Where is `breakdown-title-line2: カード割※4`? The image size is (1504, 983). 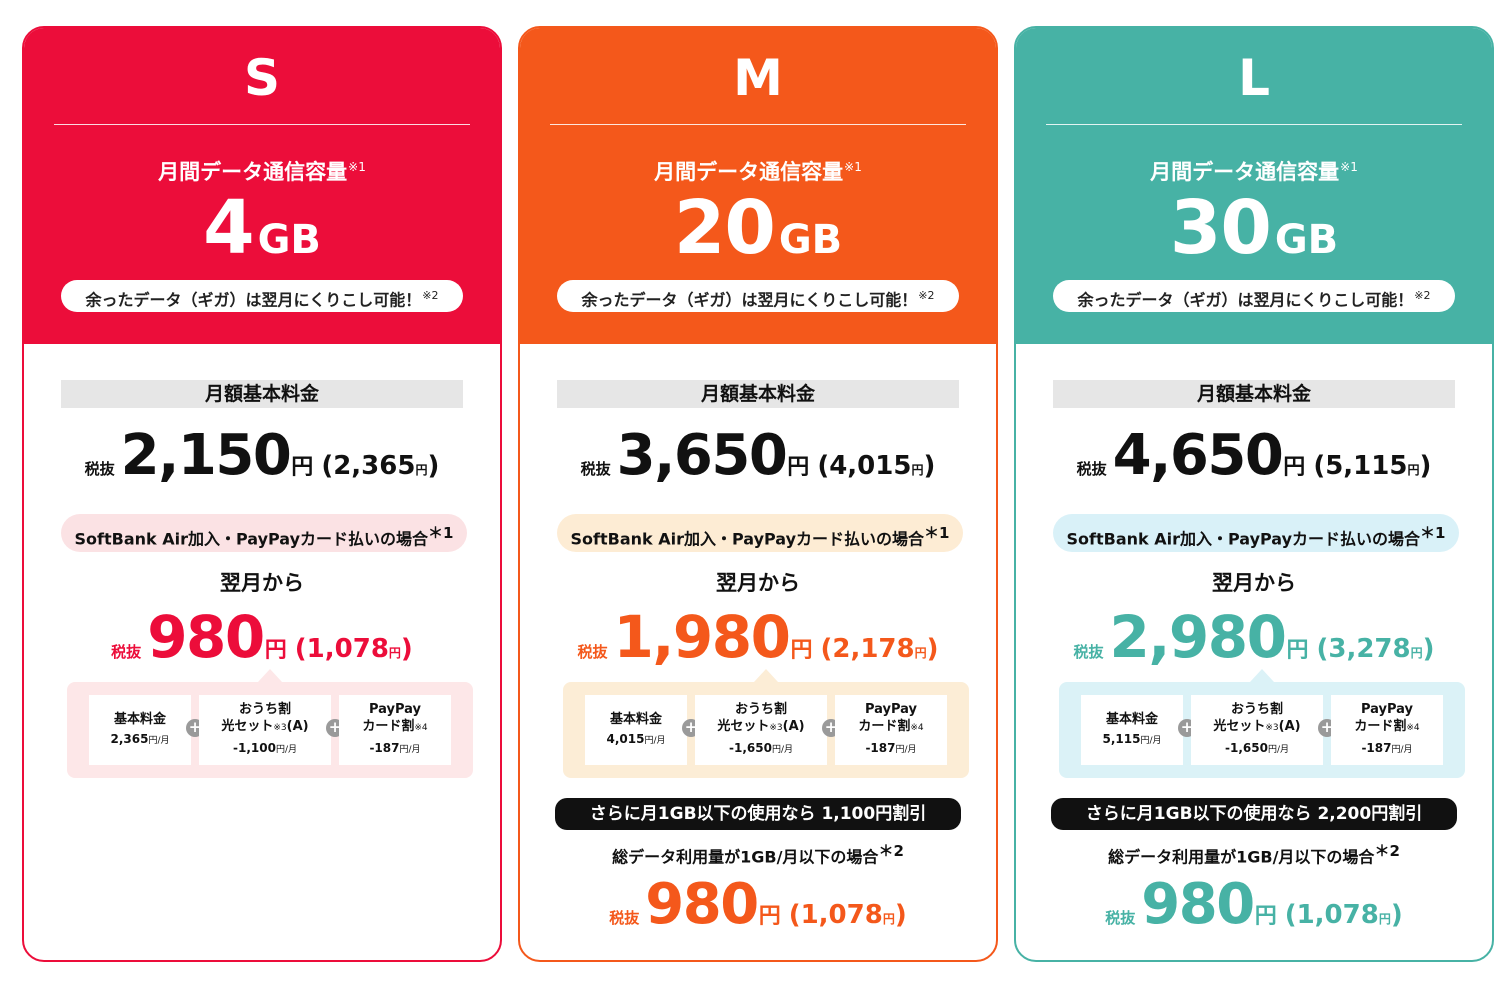 breakdown-title-line2: カード割※4 is located at coordinates (394, 727).